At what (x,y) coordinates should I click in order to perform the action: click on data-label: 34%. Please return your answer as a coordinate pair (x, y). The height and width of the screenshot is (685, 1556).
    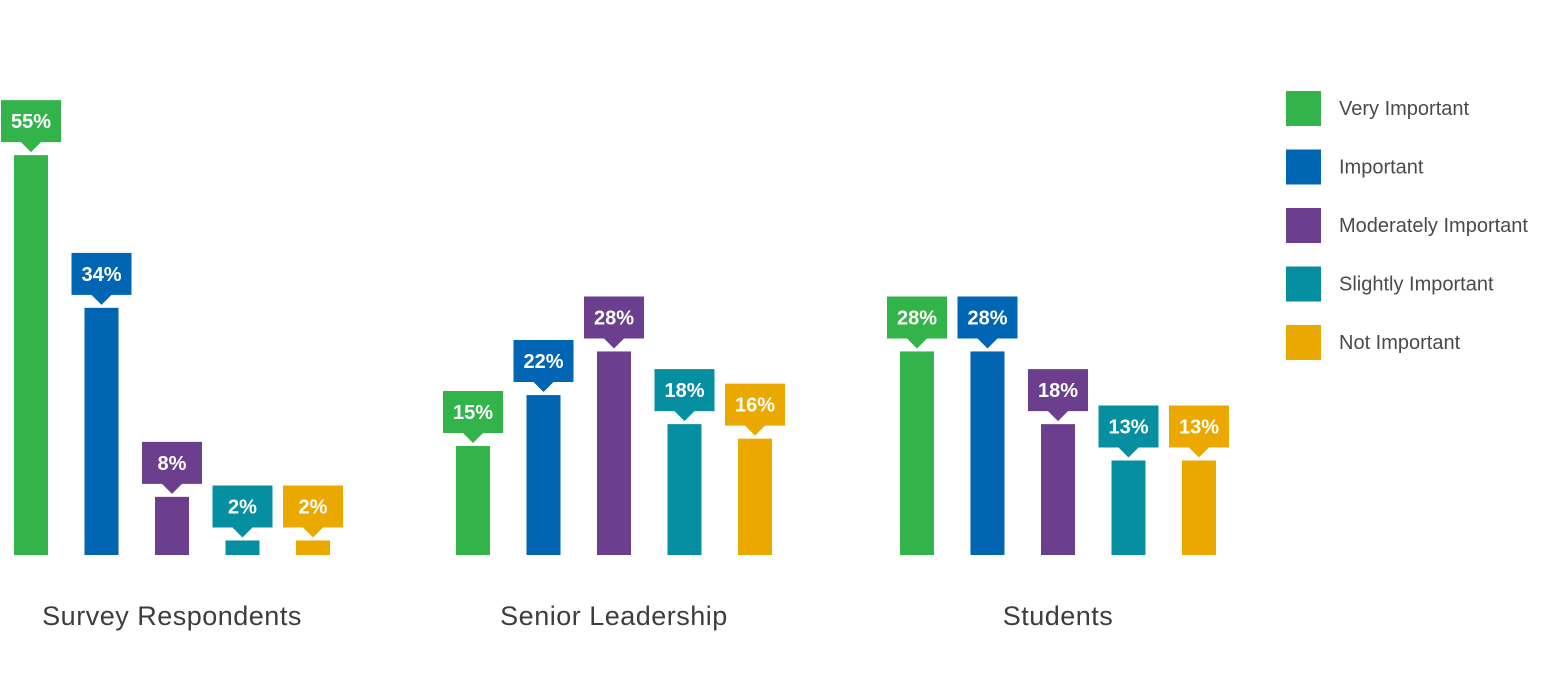
    Looking at the image, I should click on (101, 275).